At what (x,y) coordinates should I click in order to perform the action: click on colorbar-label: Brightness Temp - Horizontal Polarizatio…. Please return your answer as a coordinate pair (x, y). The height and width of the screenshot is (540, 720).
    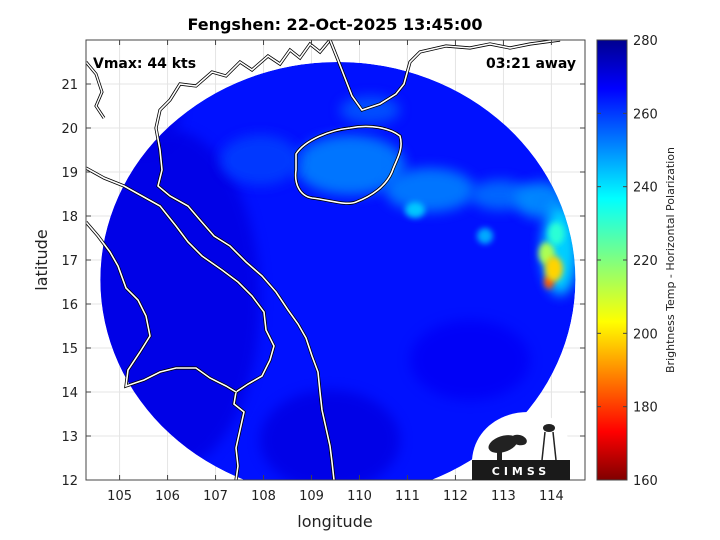
    Looking at the image, I should click on (670, 260).